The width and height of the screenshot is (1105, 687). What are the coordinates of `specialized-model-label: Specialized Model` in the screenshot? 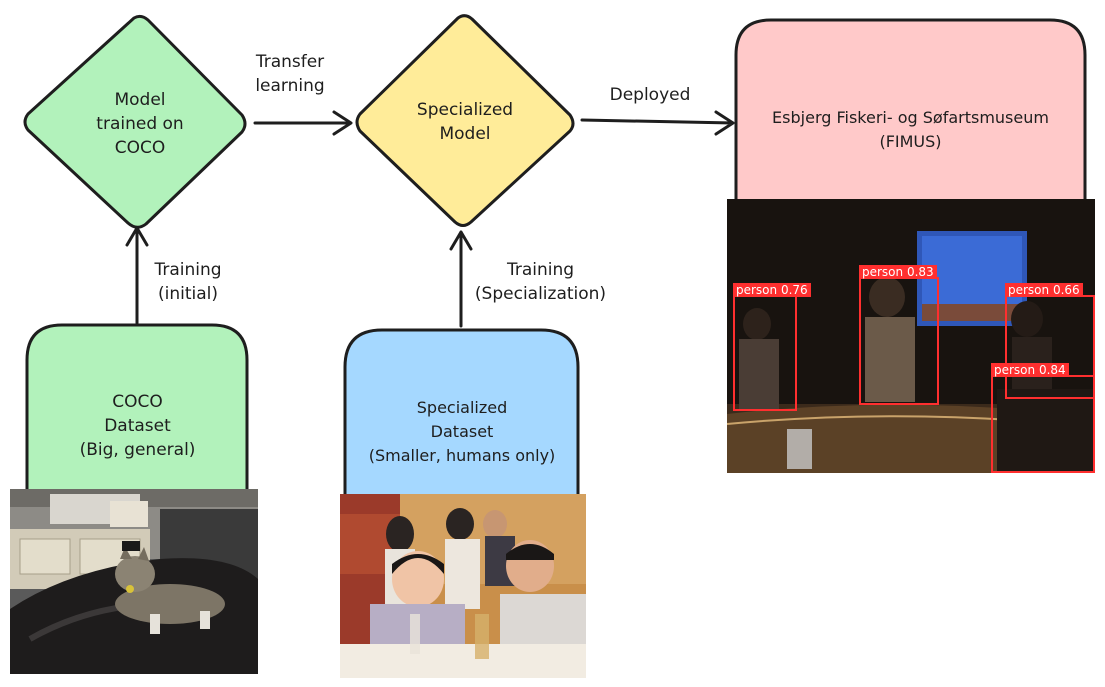 It's located at (465, 122).